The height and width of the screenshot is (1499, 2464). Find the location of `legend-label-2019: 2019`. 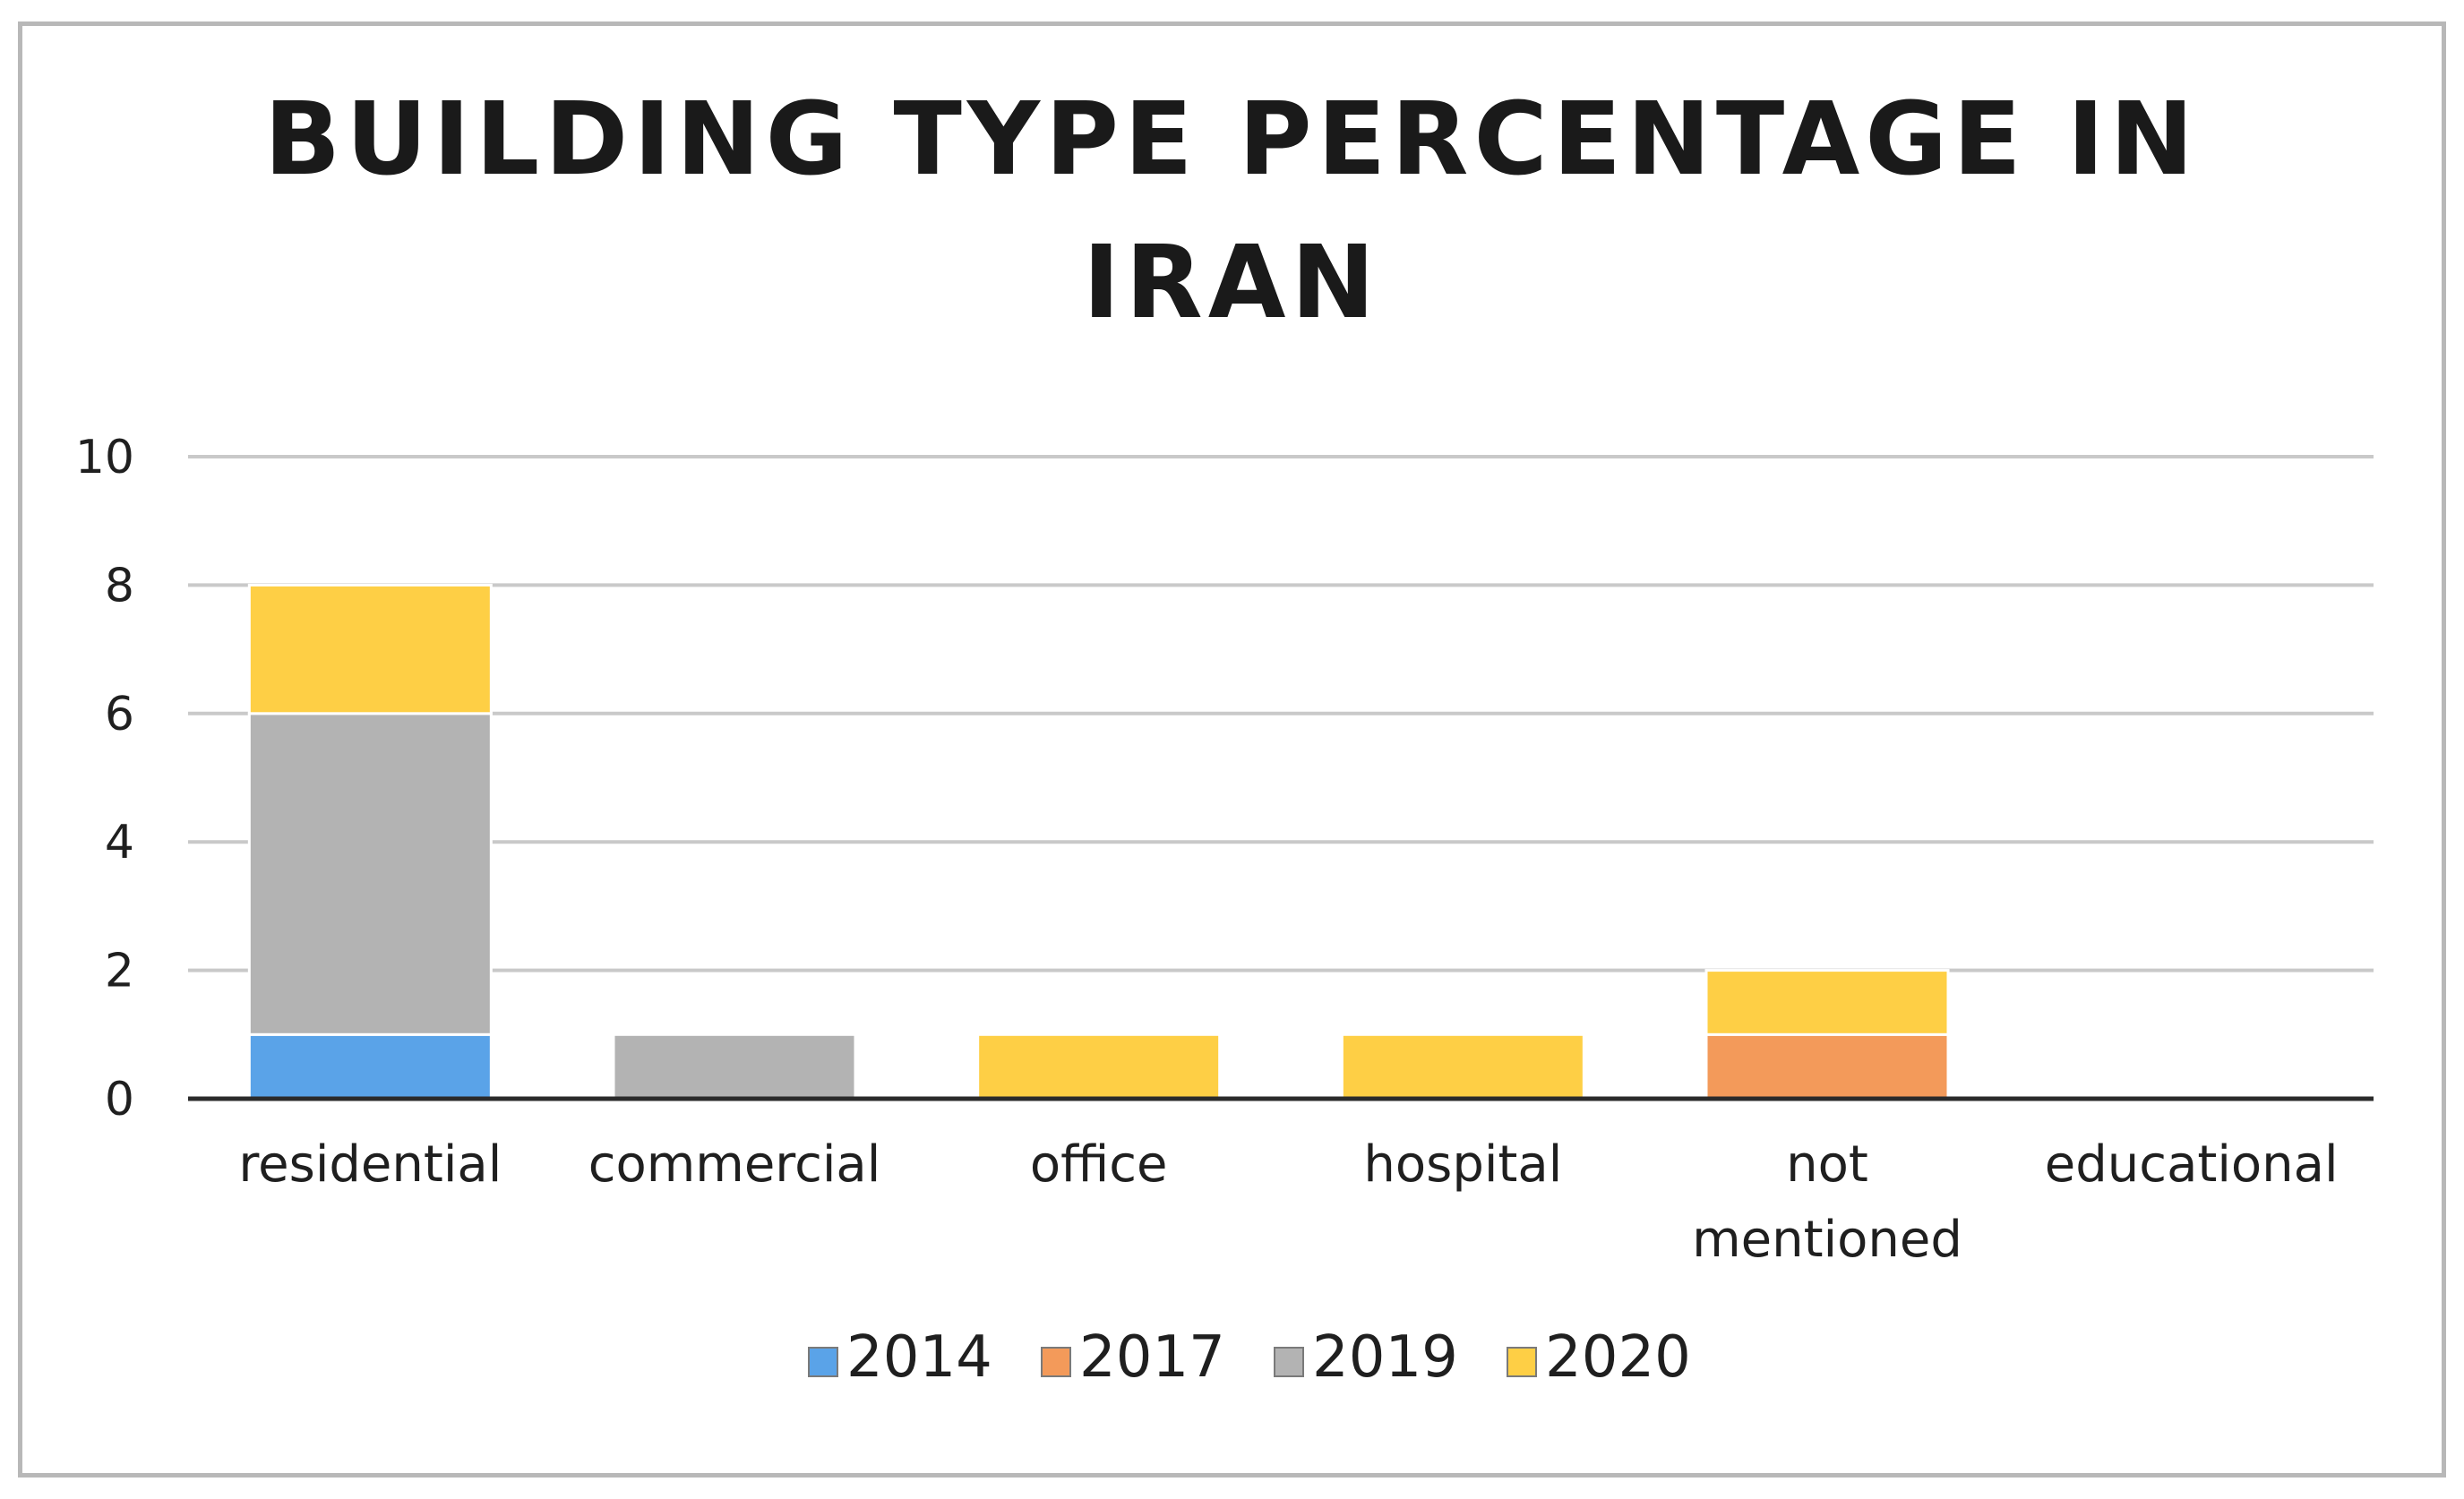

legend-label-2019: 2019 is located at coordinates (1385, 1357).